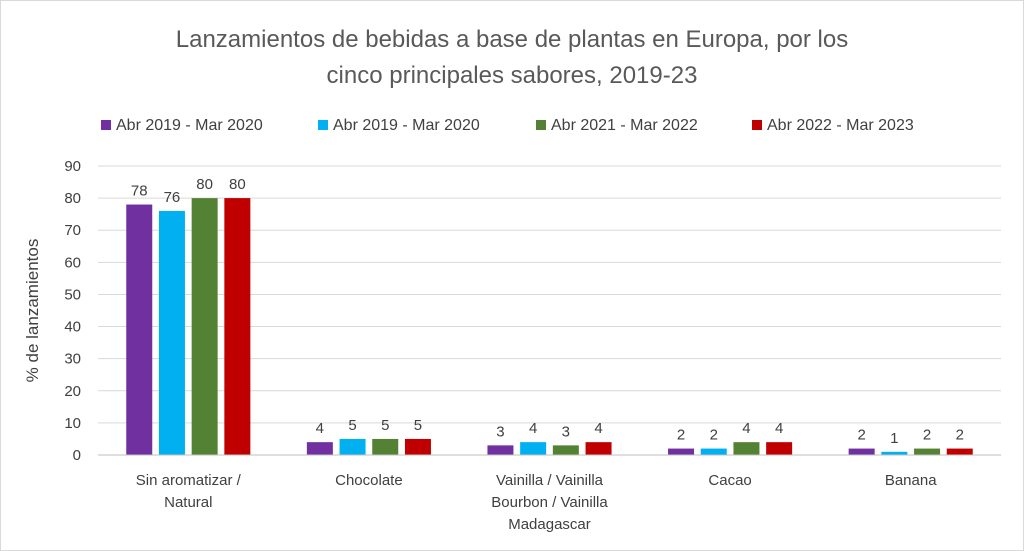  I want to click on category-label: Natural, so click(188, 502).